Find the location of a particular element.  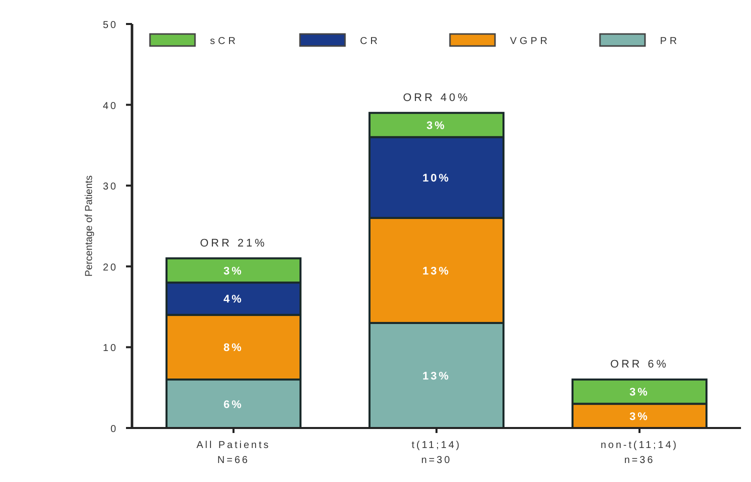

total-label: ORR 6% is located at coordinates (639, 364).